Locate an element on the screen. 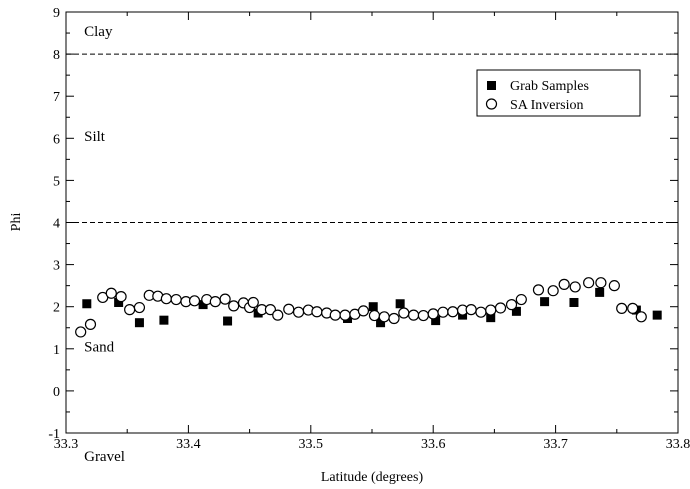  y-tick-label: 2 is located at coordinates (56, 308).